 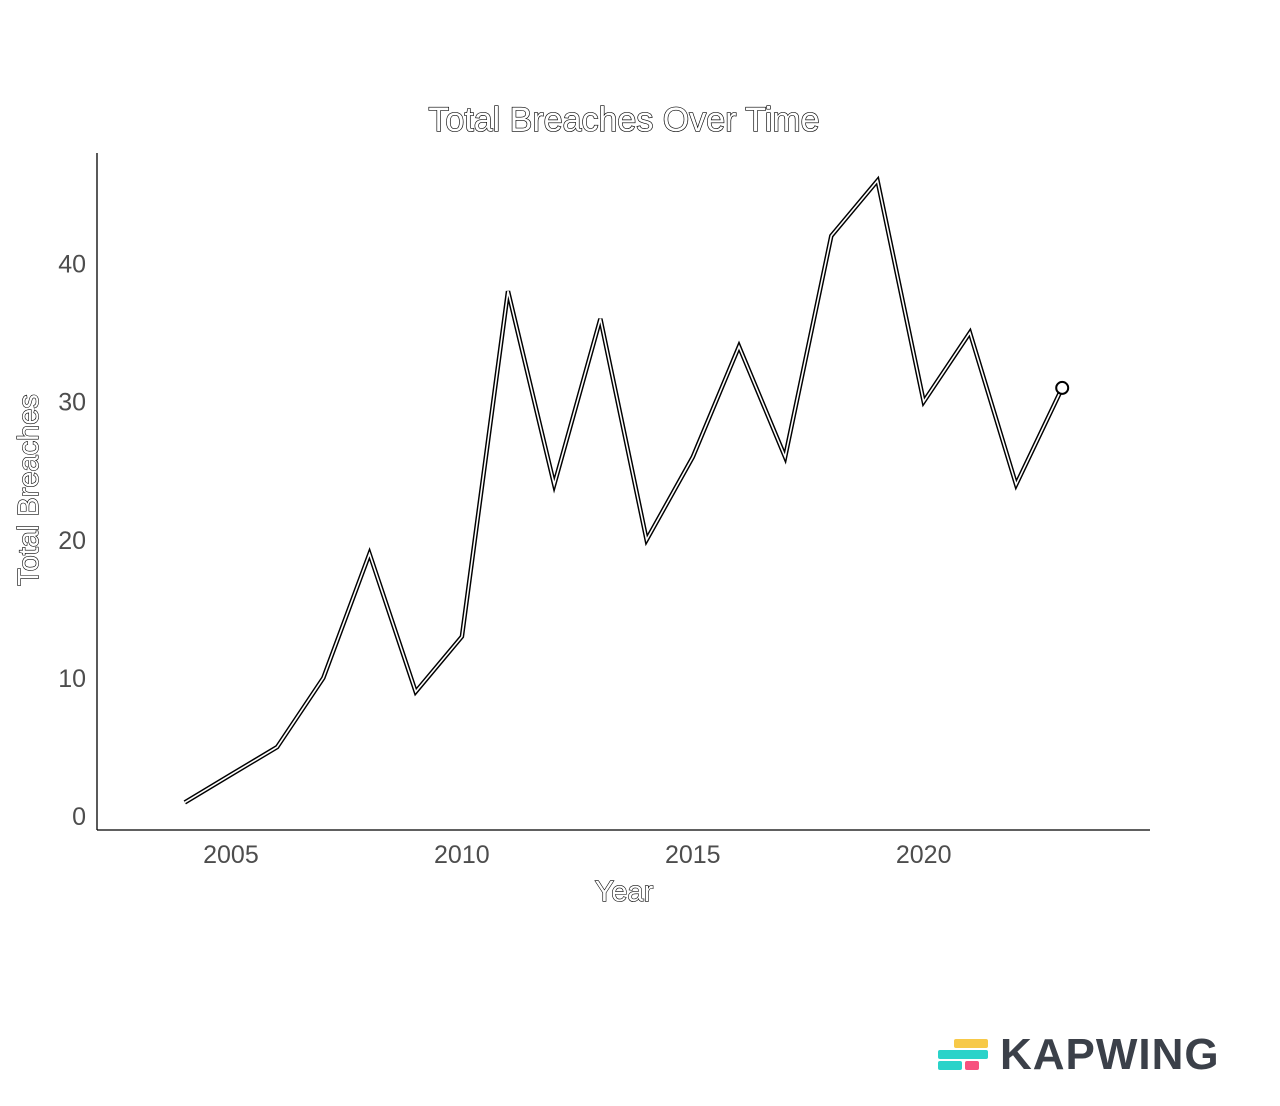 What do you see at coordinates (950, 1065) in the screenshot?
I see `logo-bar-cyan-short` at bounding box center [950, 1065].